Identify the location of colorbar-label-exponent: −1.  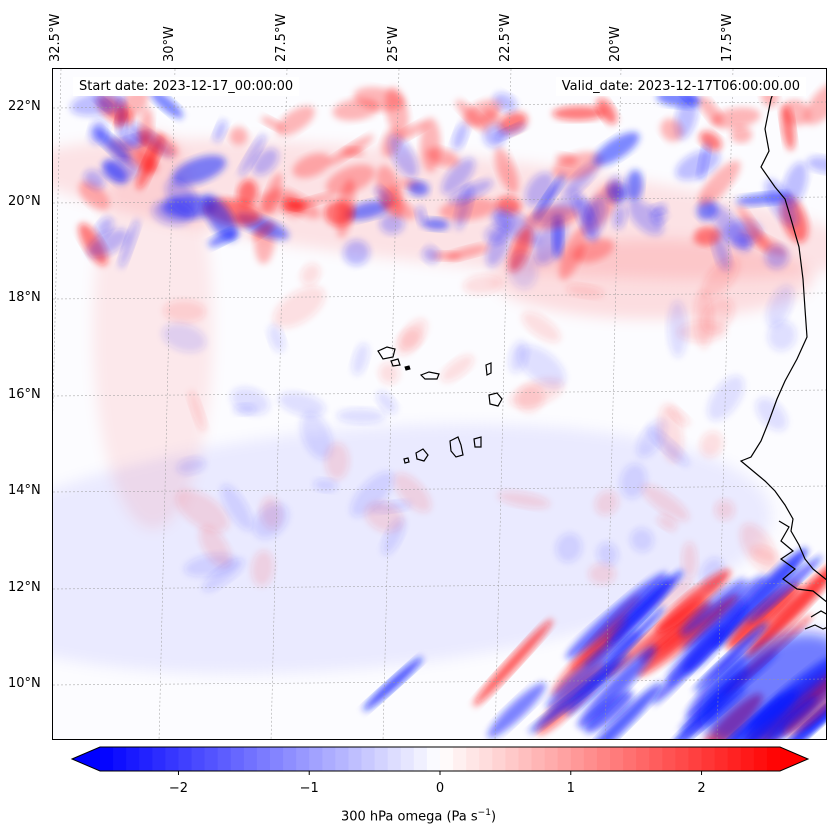
(484, 813).